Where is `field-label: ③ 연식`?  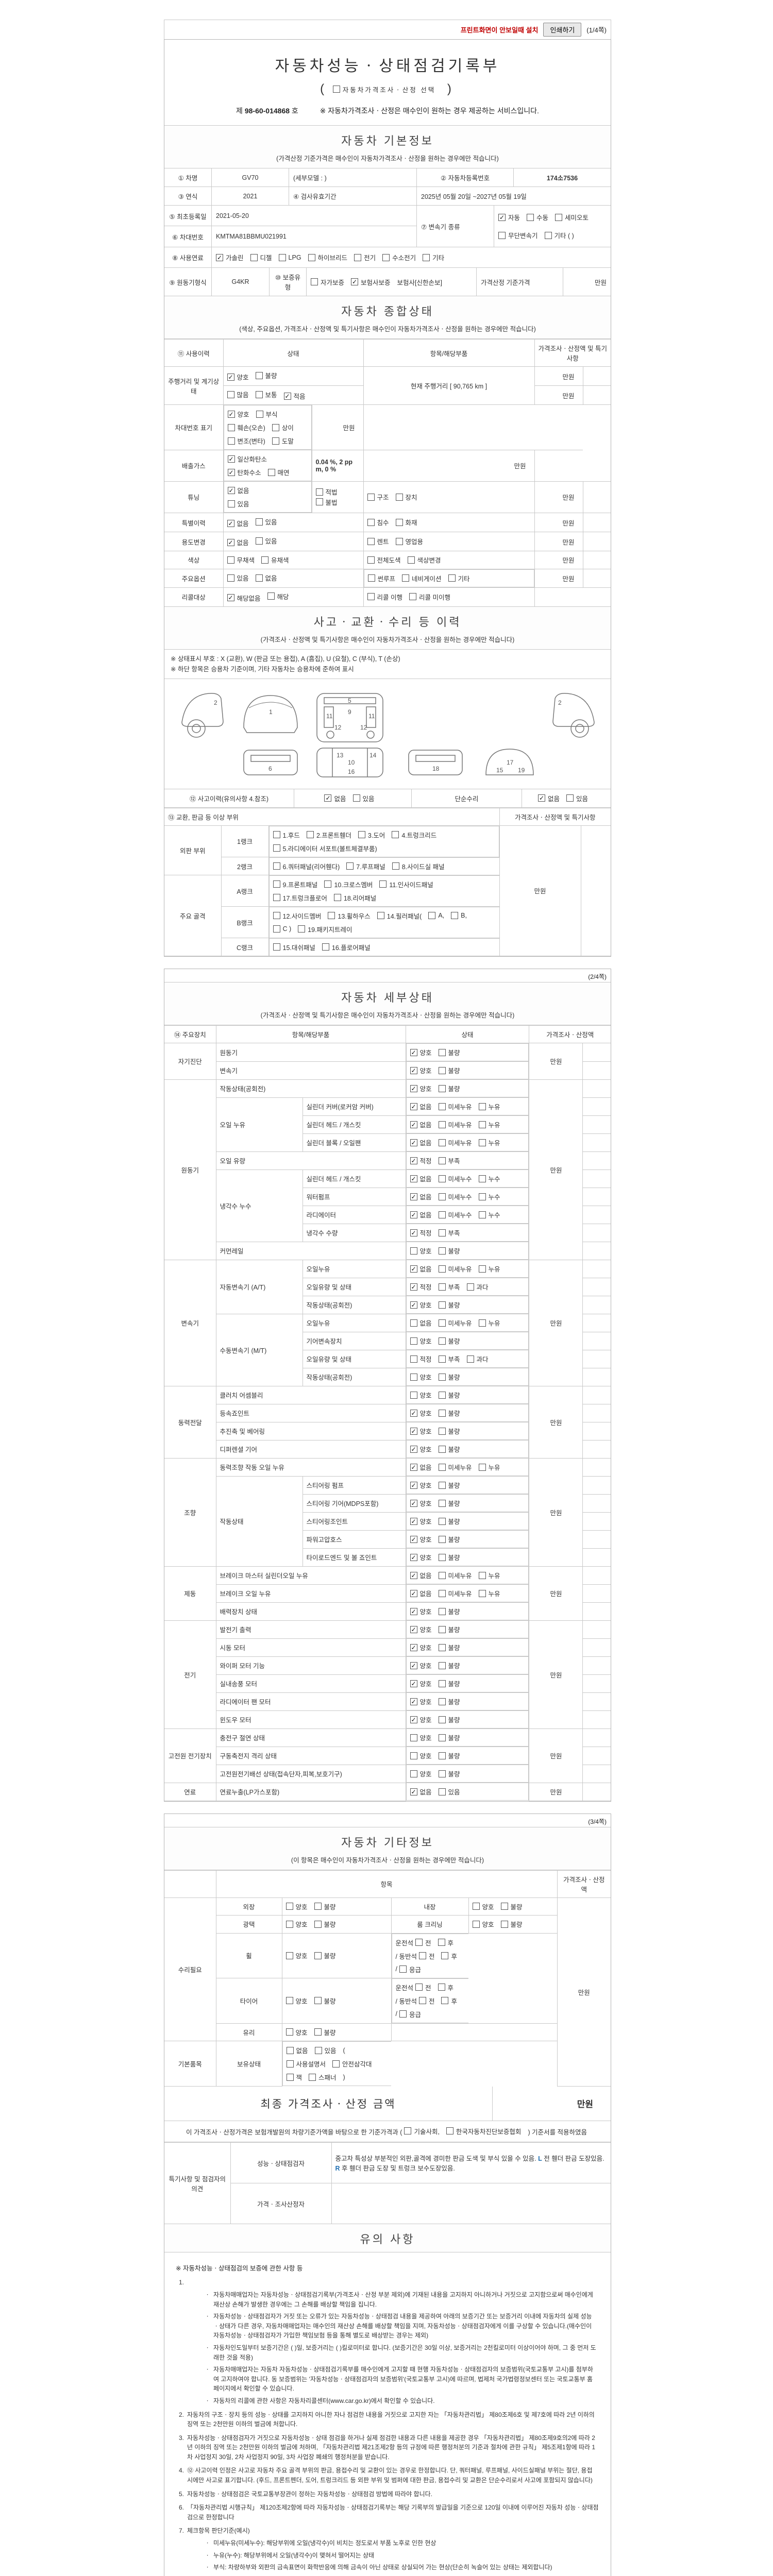
field-label: ③ 연식 is located at coordinates (188, 196).